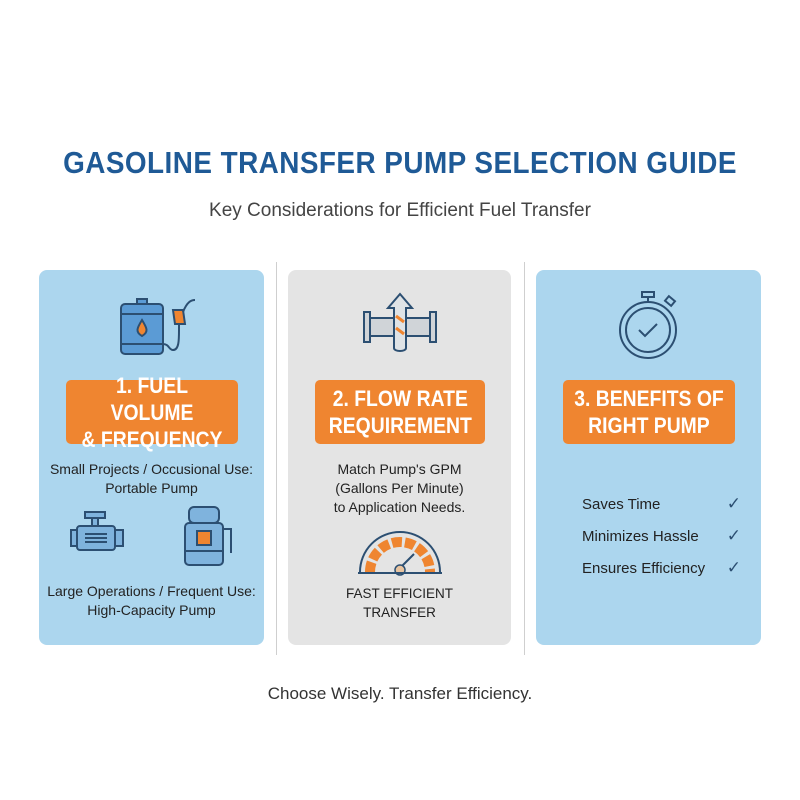  Describe the element at coordinates (399, 322) in the screenshot. I see `pipe-flow-arrow-icon` at that location.